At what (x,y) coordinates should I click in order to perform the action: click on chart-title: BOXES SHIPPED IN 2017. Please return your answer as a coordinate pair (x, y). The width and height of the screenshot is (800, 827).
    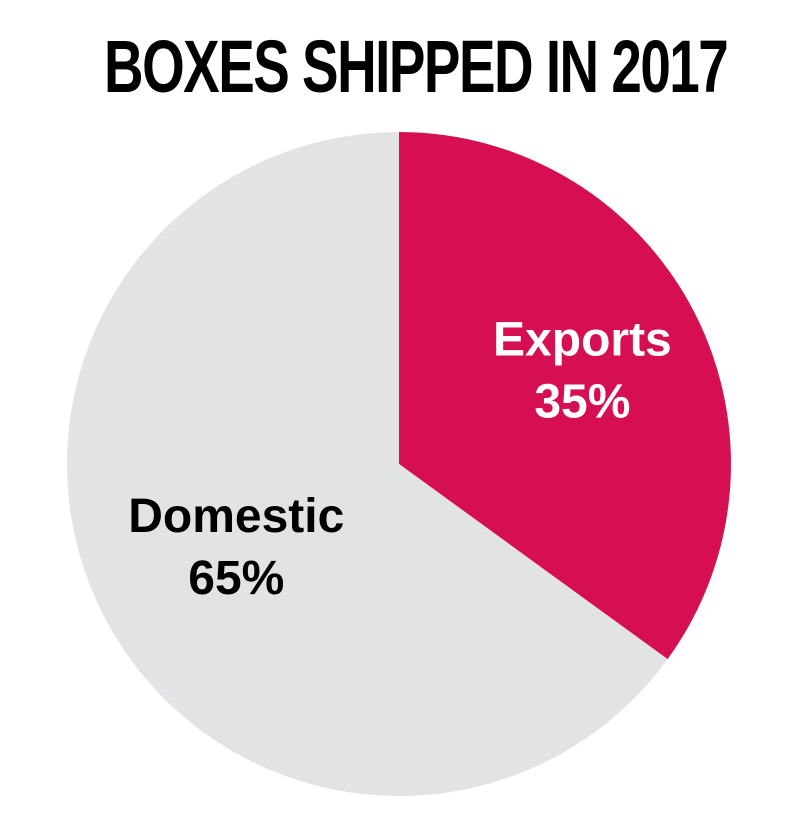
    Looking at the image, I should click on (416, 66).